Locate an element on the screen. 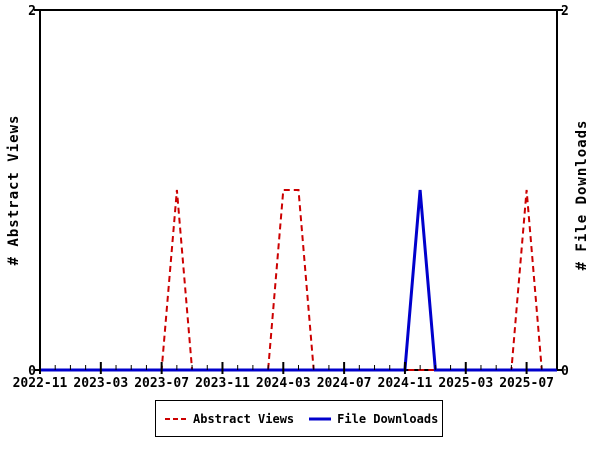 The height and width of the screenshot is (450, 600). legend-box: Abstract Views File Downloads is located at coordinates (299, 418).